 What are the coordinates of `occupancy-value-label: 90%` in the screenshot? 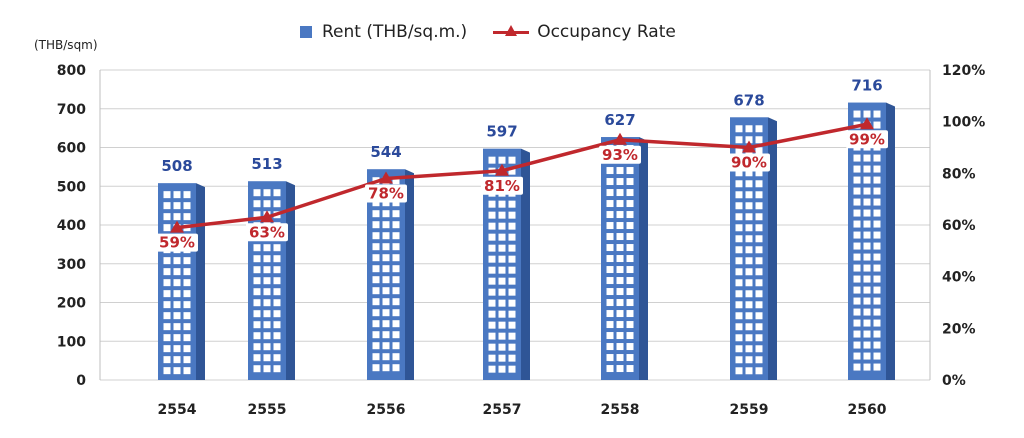 It's located at (749, 163).